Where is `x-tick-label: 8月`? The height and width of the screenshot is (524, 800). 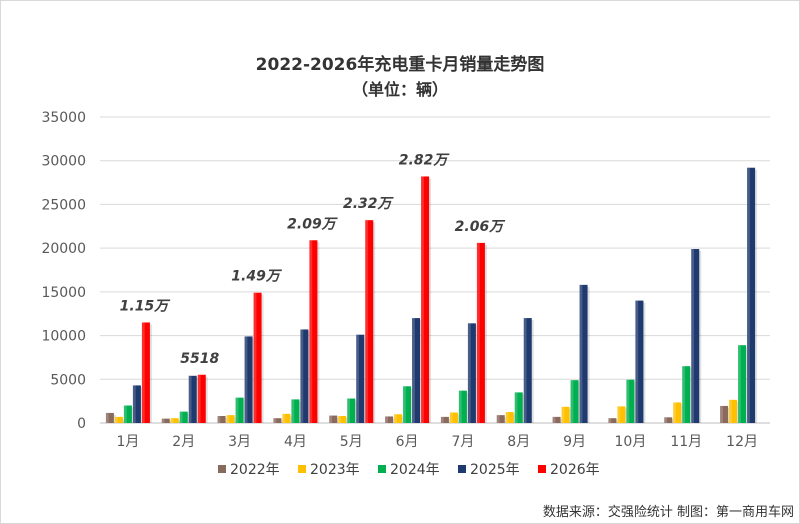 x-tick-label: 8月 is located at coordinates (518, 442).